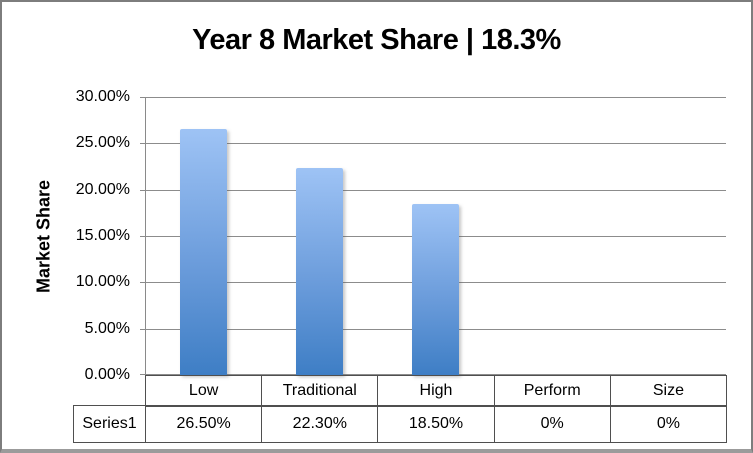 This screenshot has height=453, width=753. Describe the element at coordinates (668, 424) in the screenshot. I see `value-cell-size: 0%` at that location.